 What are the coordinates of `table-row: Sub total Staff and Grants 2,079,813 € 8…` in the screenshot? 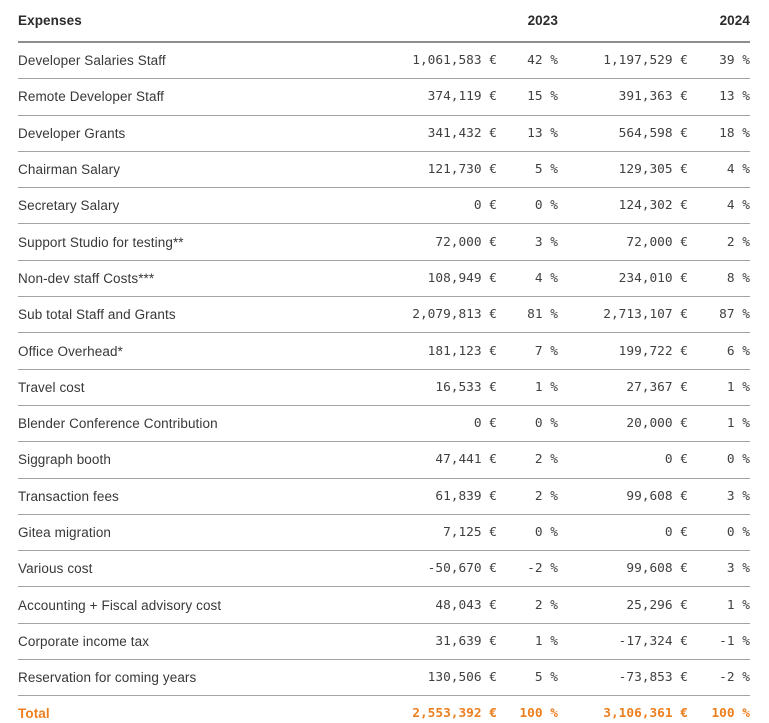 It's located at (384, 315).